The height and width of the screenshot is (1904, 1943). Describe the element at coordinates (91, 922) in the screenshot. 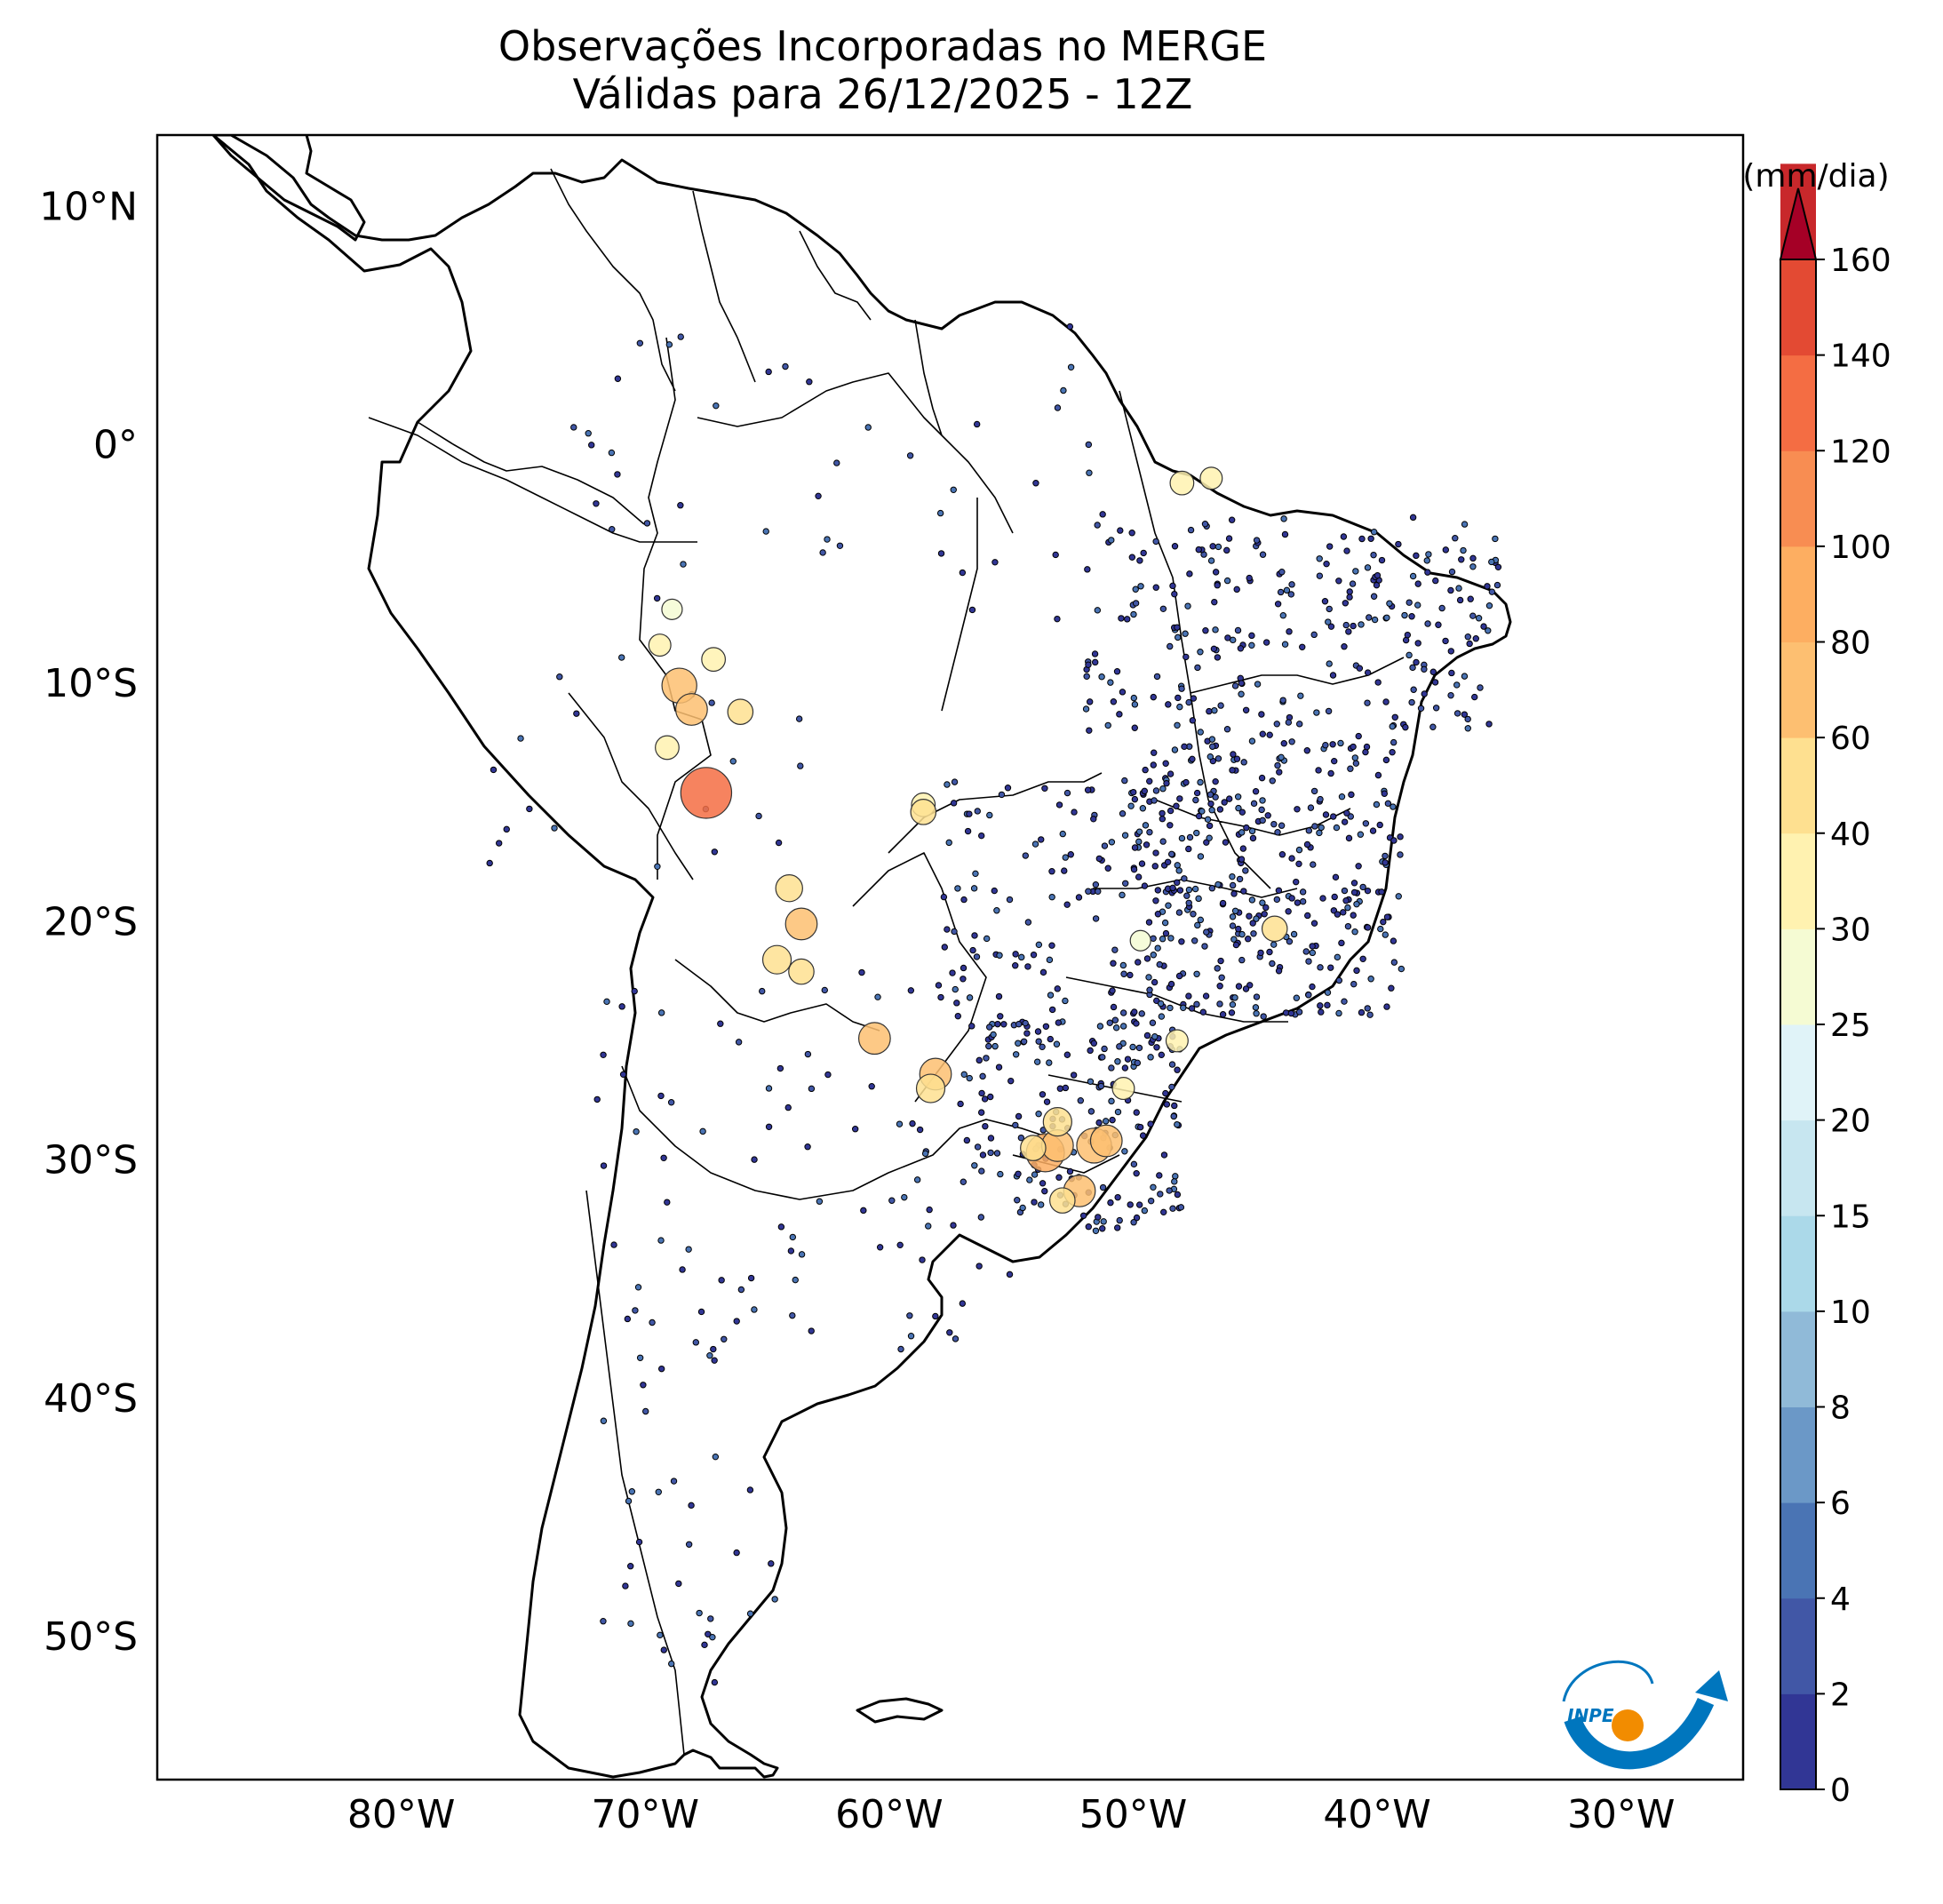

I see `lat-tick-label: 20°S` at that location.